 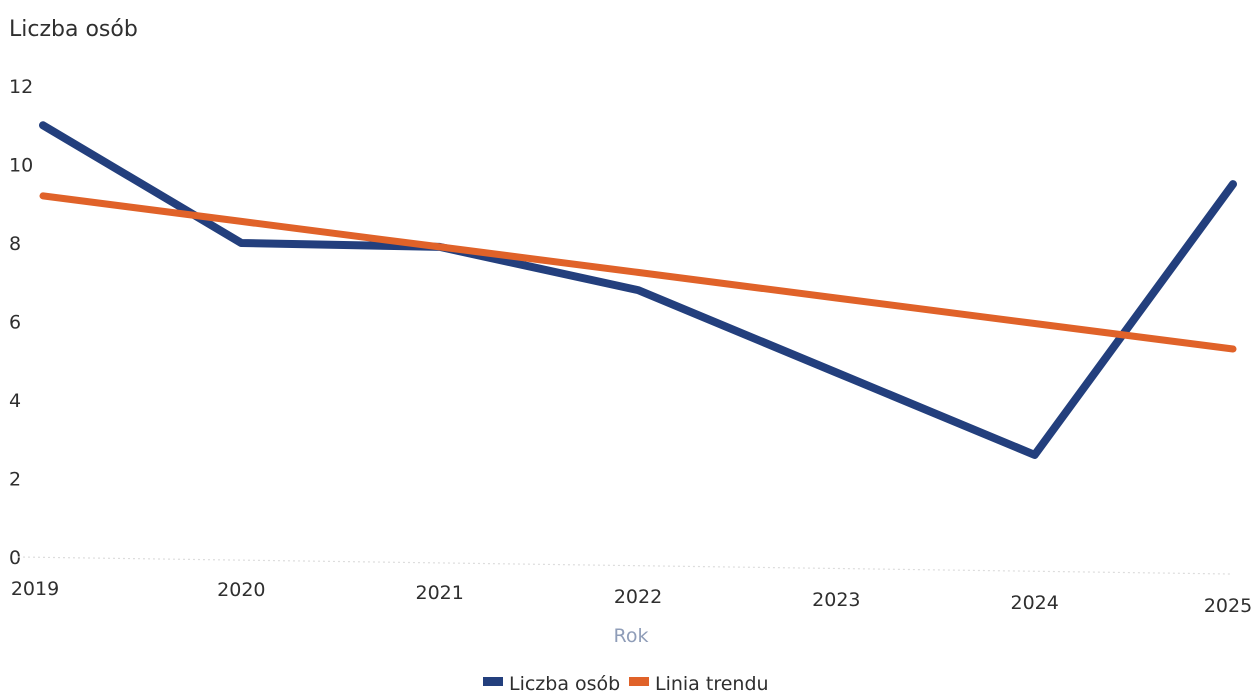 I want to click on y-tick-label: 4, so click(x=15, y=401).